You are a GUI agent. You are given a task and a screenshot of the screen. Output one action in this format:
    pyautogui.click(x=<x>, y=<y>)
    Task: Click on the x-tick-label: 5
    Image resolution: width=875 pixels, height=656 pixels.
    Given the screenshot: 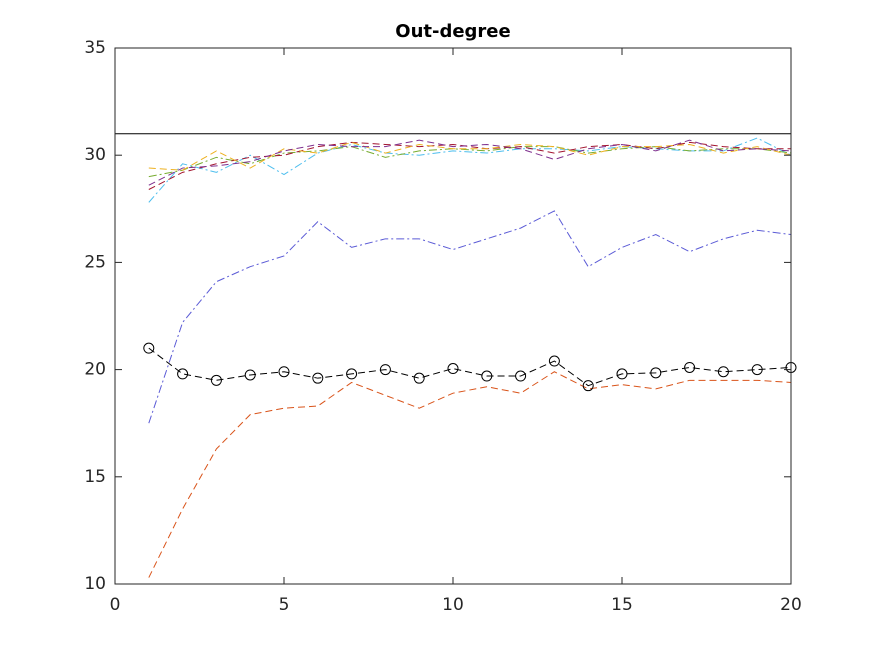 What is the action you would take?
    pyautogui.click(x=284, y=605)
    